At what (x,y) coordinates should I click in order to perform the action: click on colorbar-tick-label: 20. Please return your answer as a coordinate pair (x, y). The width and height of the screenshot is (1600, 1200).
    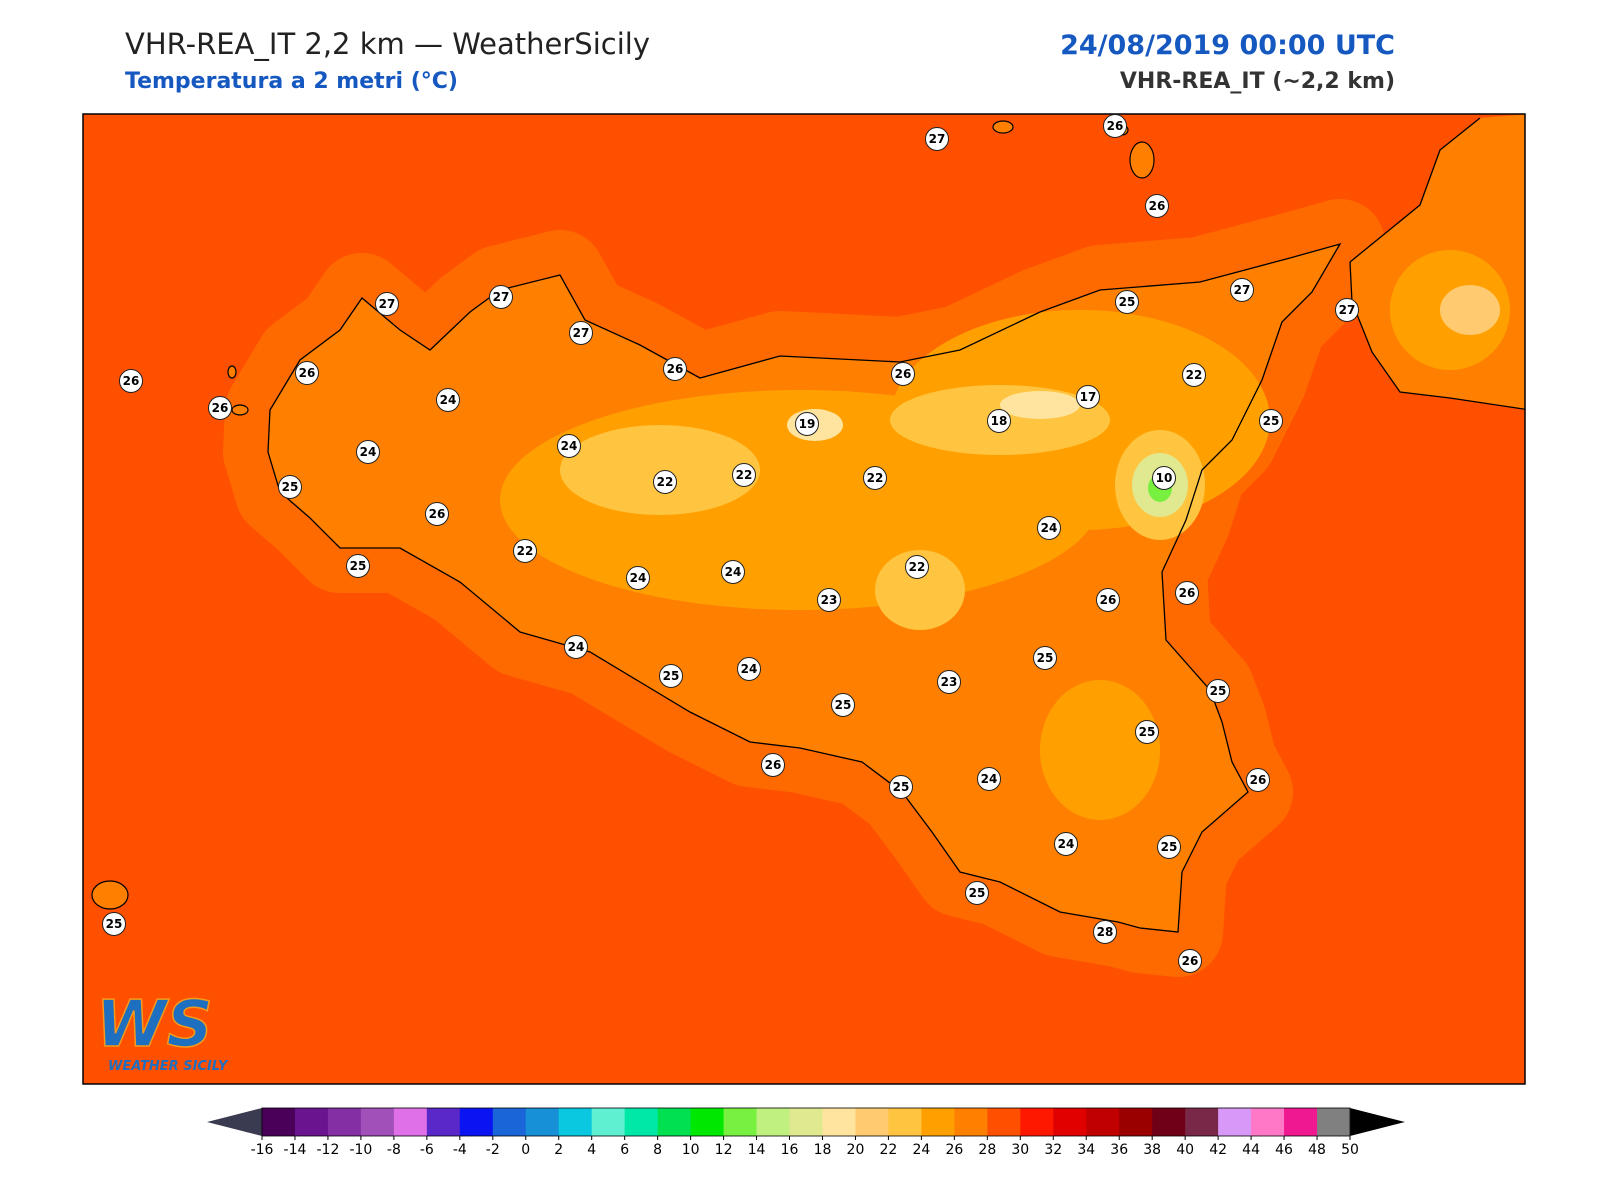
    Looking at the image, I should click on (856, 1150).